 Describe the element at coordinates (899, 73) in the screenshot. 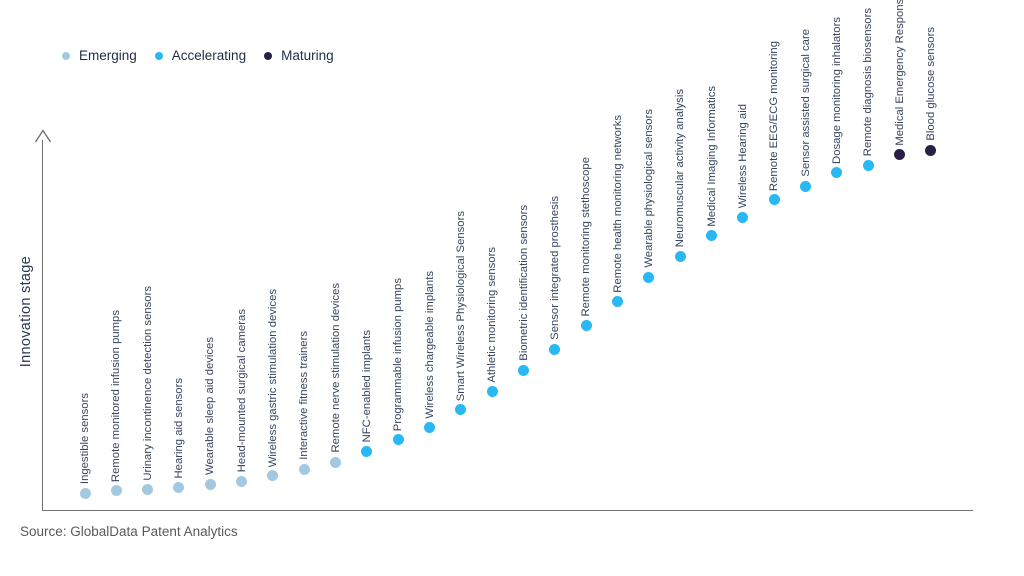

I see `data-point-label: Medical Emergency Response Systems` at that location.